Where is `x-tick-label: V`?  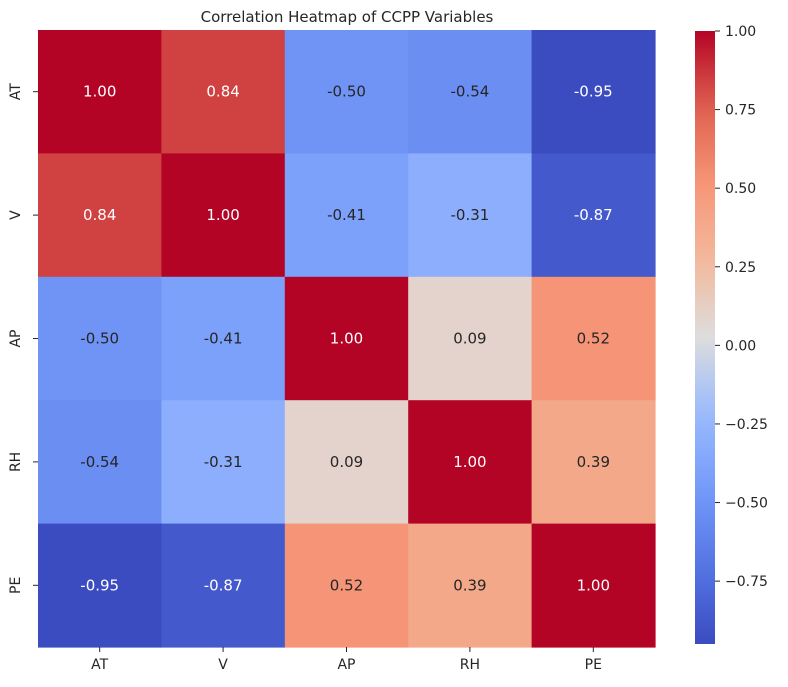 x-tick-label: V is located at coordinates (223, 665).